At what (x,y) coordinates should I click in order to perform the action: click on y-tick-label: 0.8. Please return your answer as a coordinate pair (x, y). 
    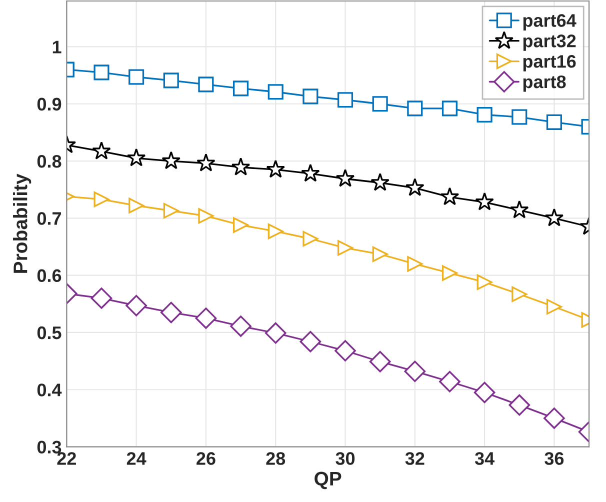
    Looking at the image, I should click on (49, 161).